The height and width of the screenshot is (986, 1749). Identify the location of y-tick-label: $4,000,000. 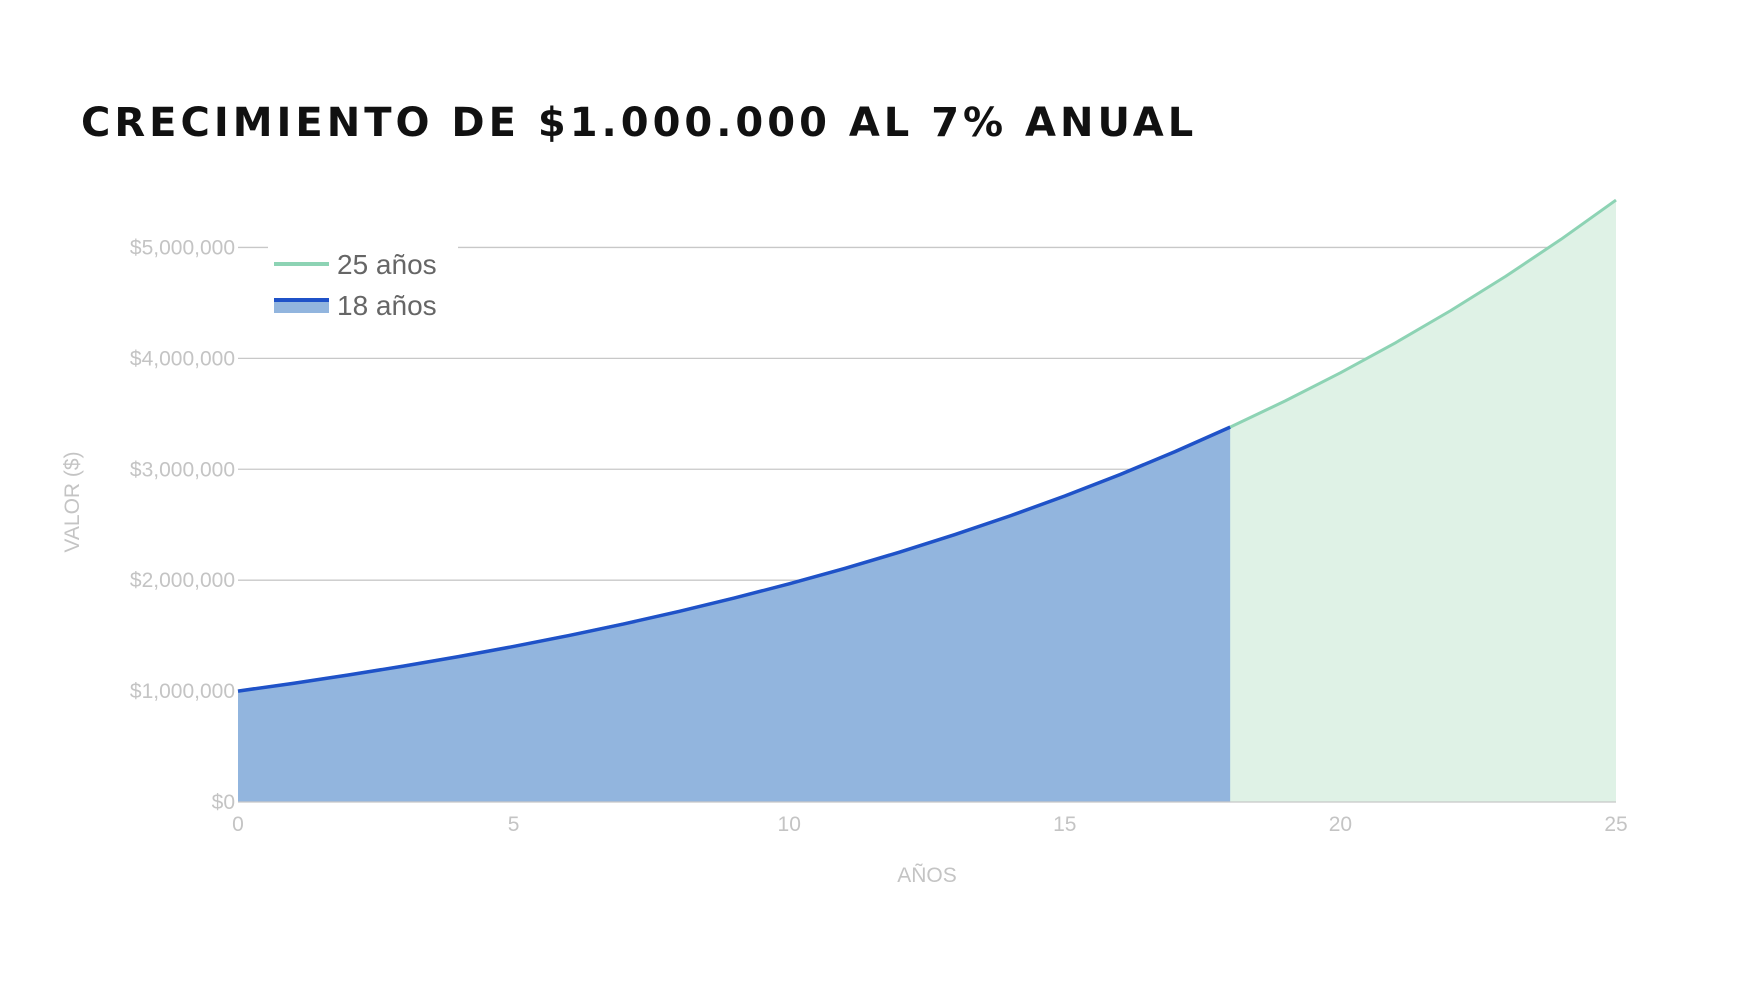
(182, 358).